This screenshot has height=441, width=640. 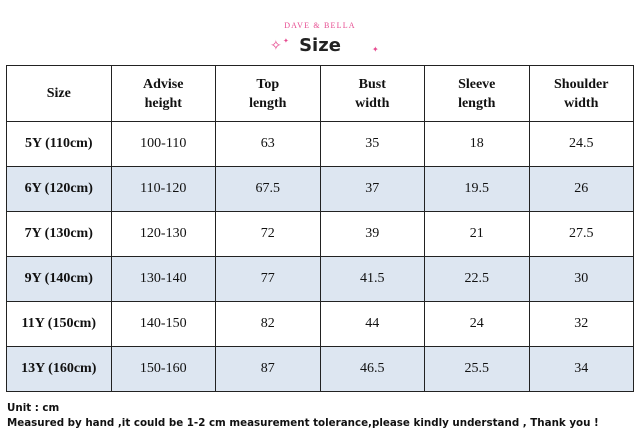 I want to click on bust-width-cell: 39, so click(x=372, y=234).